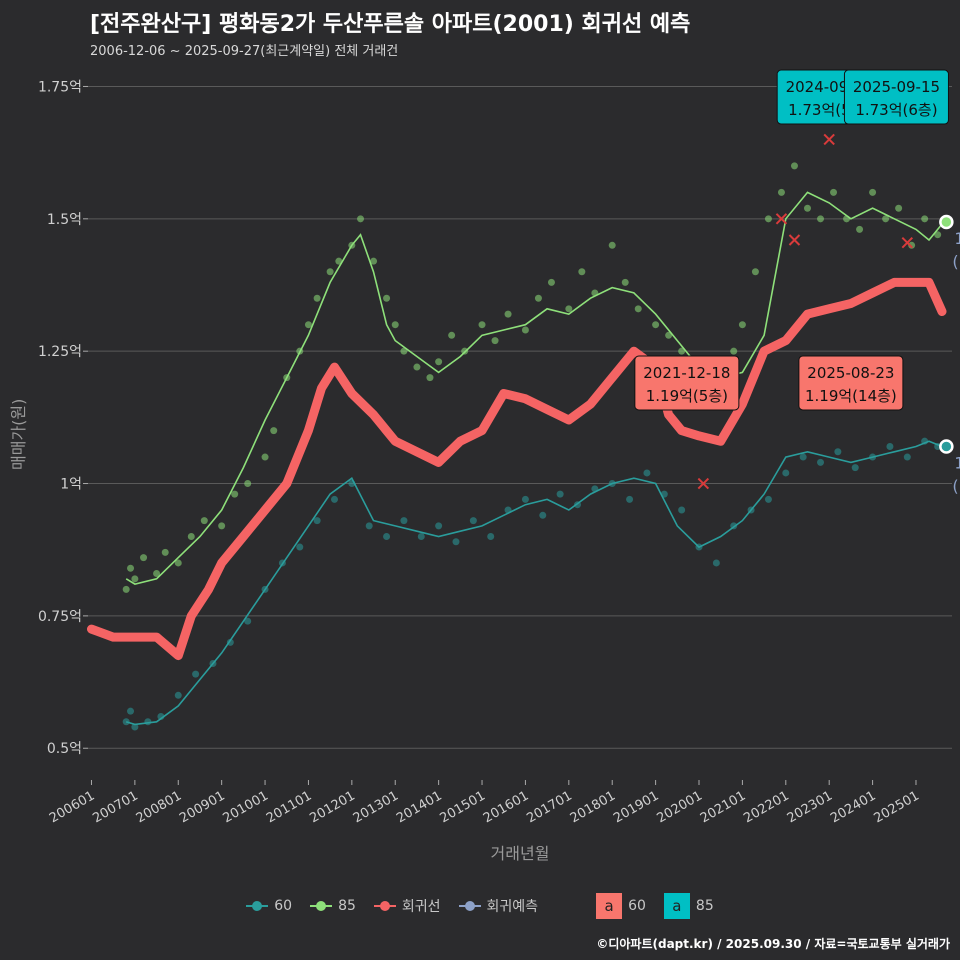 This screenshot has width=960, height=960. Describe the element at coordinates (851, 396) in the screenshot. I see `annotation-text-3: 1.19억(14층)` at that location.